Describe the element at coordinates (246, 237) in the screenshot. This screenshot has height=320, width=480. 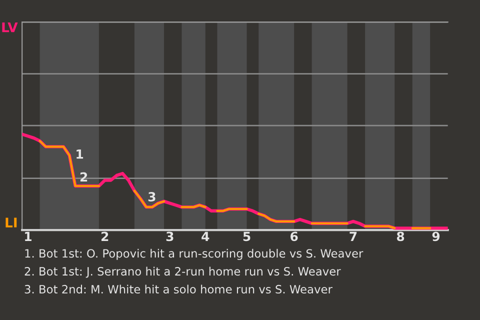
I see `x-tick-label: 5` at that location.